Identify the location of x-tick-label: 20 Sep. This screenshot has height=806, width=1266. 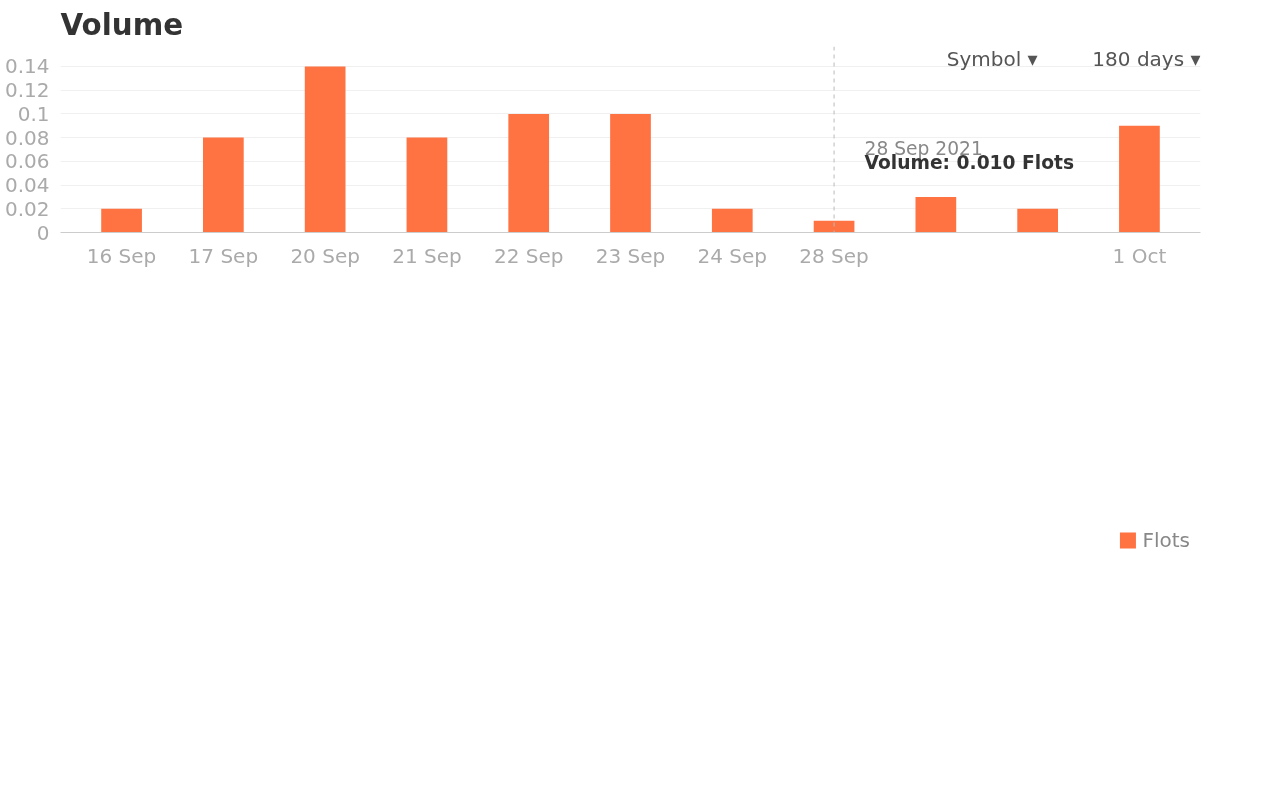
(325, 255).